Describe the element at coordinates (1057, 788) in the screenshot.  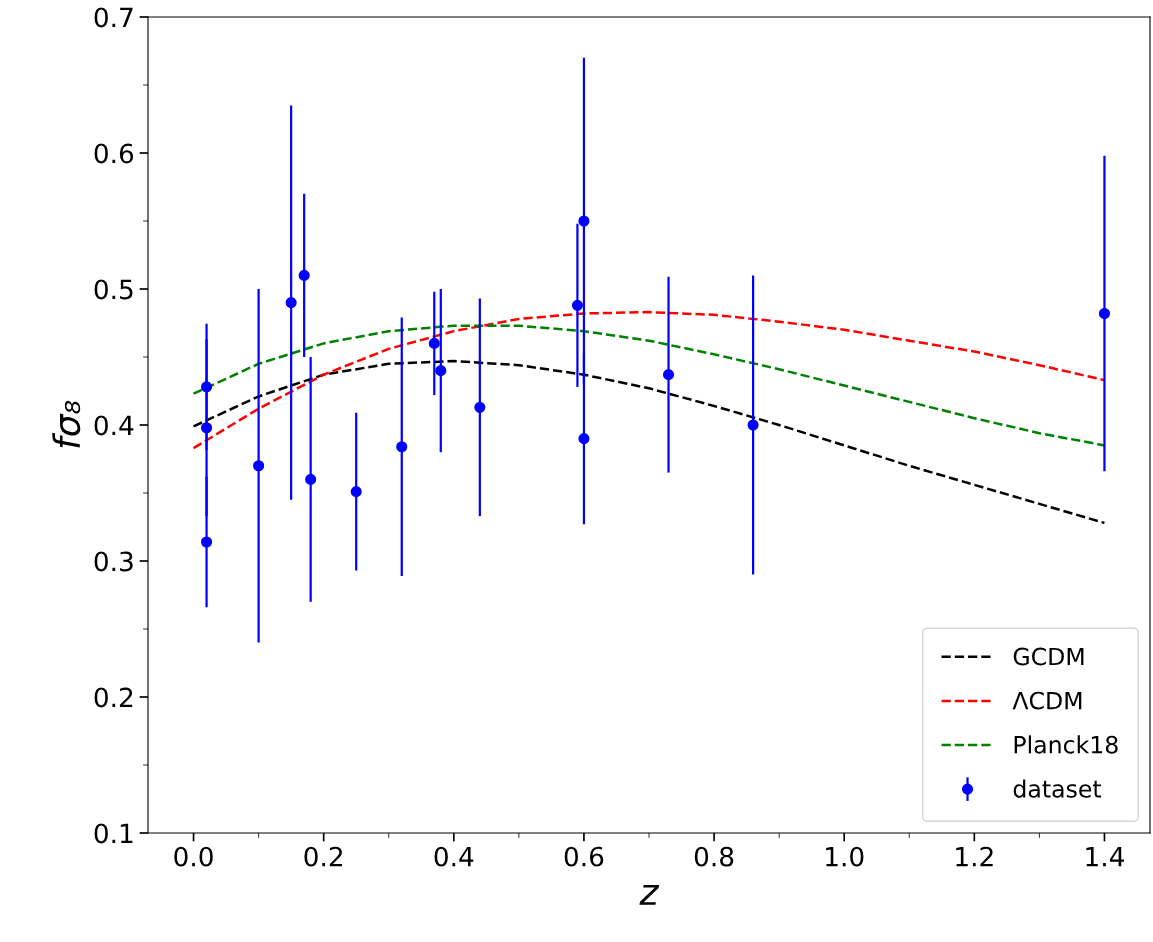
I see `legend-label: dataset` at that location.